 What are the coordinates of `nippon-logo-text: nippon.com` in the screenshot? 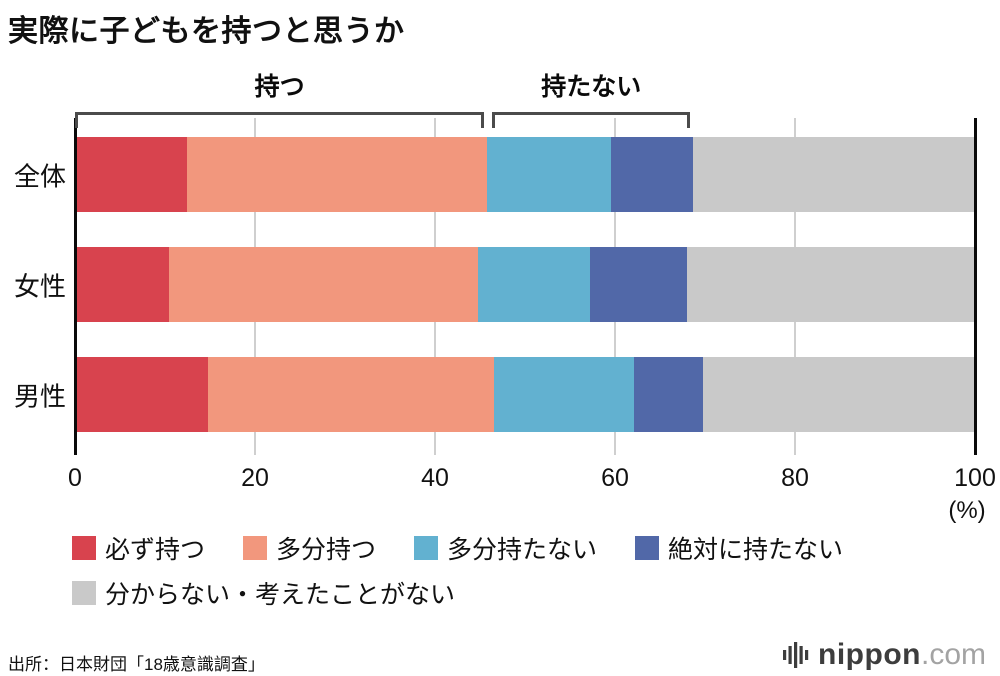 It's located at (902, 655).